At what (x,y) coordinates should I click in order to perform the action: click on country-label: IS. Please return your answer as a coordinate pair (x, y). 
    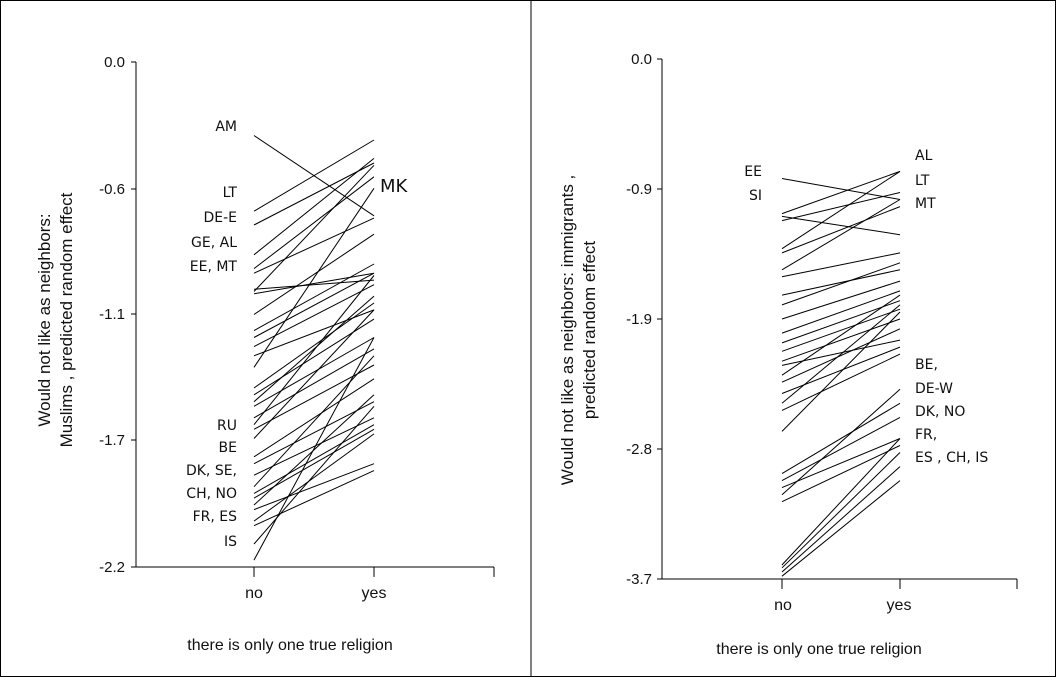
    Looking at the image, I should click on (230, 542).